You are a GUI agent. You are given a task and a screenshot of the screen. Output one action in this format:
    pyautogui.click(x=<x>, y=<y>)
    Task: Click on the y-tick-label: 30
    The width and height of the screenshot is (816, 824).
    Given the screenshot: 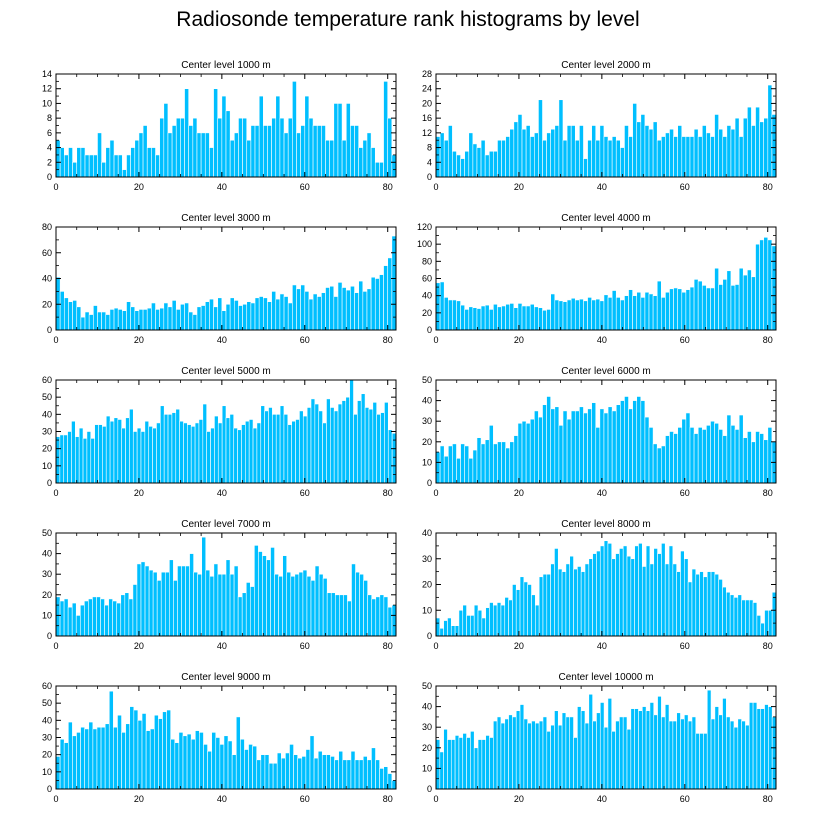 What is the action you would take?
    pyautogui.click(x=427, y=559)
    